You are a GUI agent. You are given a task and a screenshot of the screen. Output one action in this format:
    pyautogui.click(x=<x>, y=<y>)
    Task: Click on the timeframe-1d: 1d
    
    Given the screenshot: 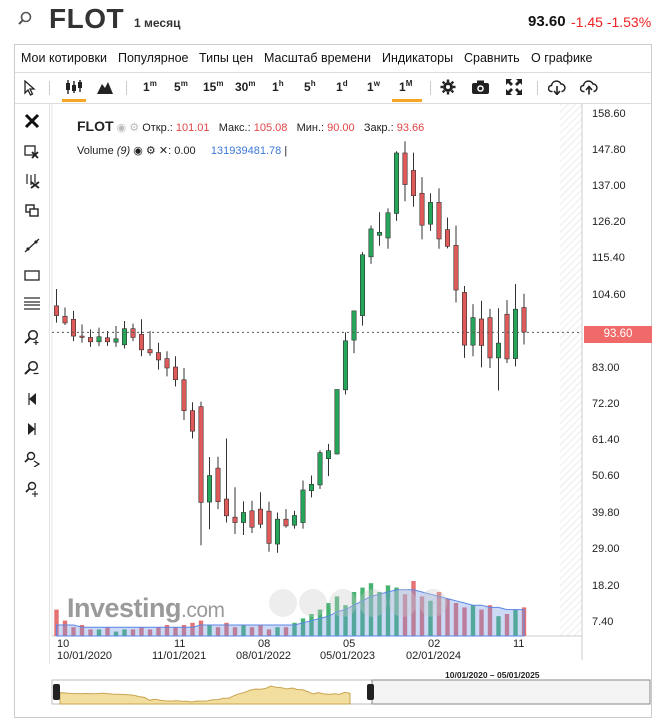 What is the action you would take?
    pyautogui.click(x=342, y=86)
    